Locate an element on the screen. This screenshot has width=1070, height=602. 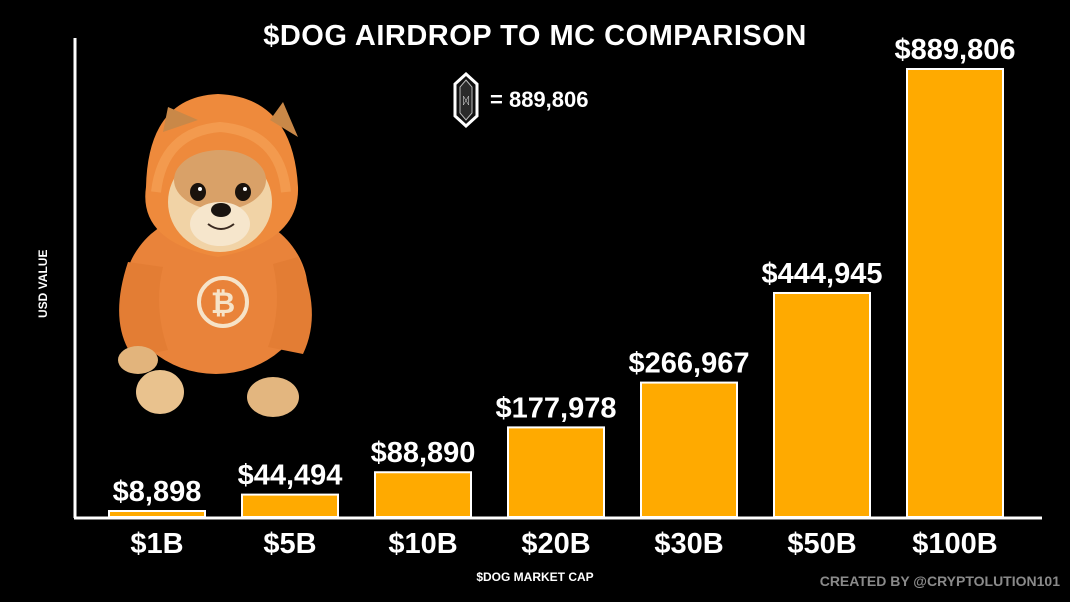
x-tick-label-1: $5B is located at coordinates (289, 544).